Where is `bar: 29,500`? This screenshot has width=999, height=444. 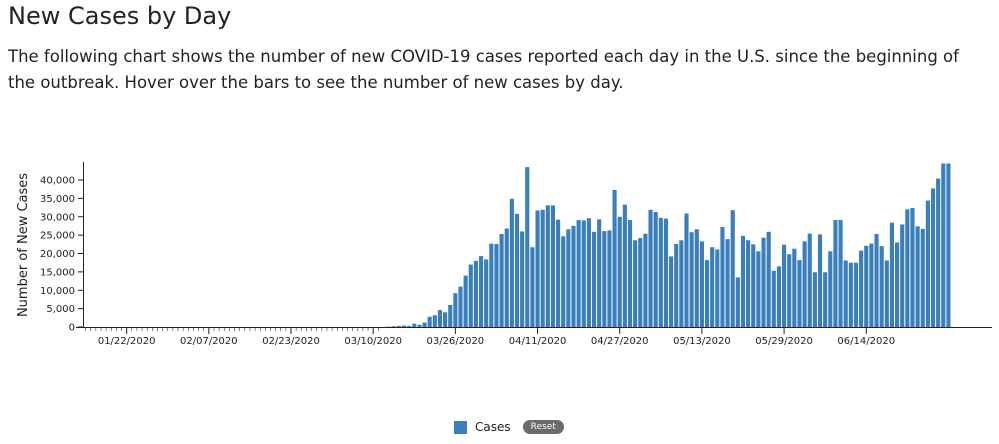
bar: 29,500 is located at coordinates (666, 272).